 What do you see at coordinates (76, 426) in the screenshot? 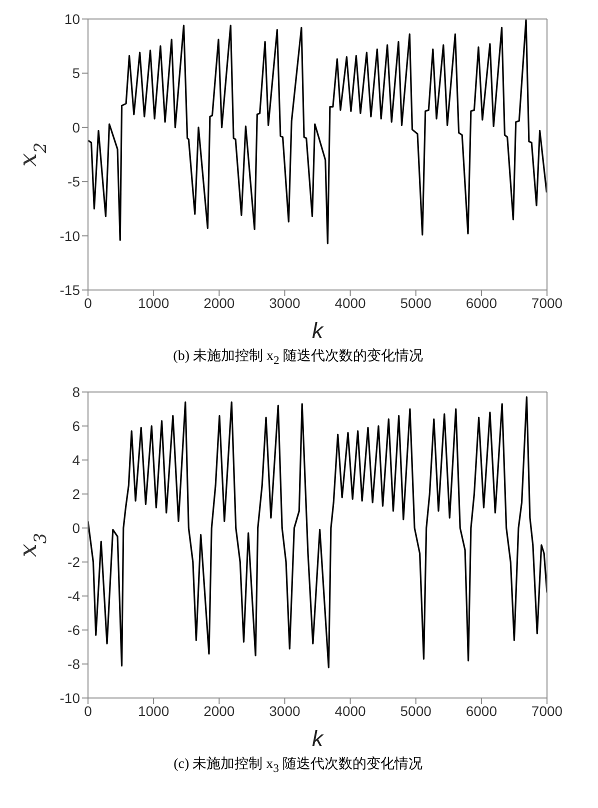
I see `y-tick-label: 6` at bounding box center [76, 426].